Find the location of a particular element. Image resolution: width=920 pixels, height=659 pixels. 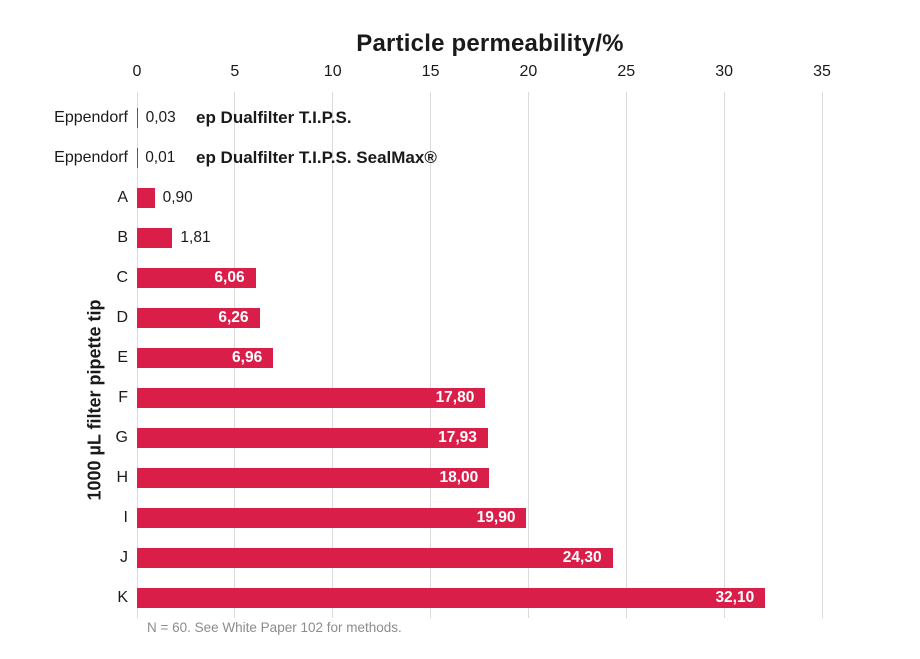

category-label: A is located at coordinates (122, 197).